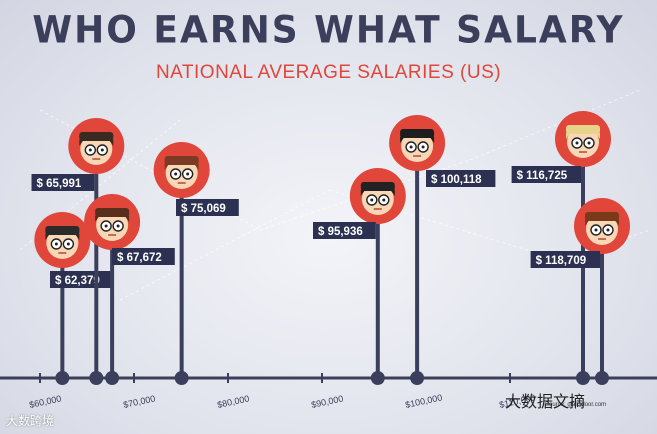 The image size is (657, 434). What do you see at coordinates (359, 276) in the screenshot?
I see `salary-marker: $ 95,936` at bounding box center [359, 276].